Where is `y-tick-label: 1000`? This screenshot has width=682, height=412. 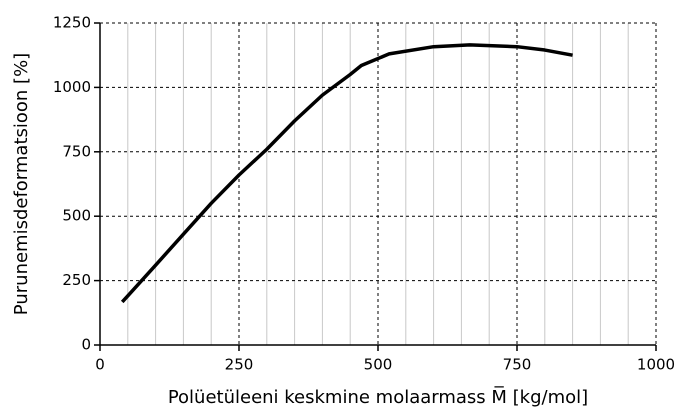
y-tick-label: 1000 is located at coordinates (72, 87).